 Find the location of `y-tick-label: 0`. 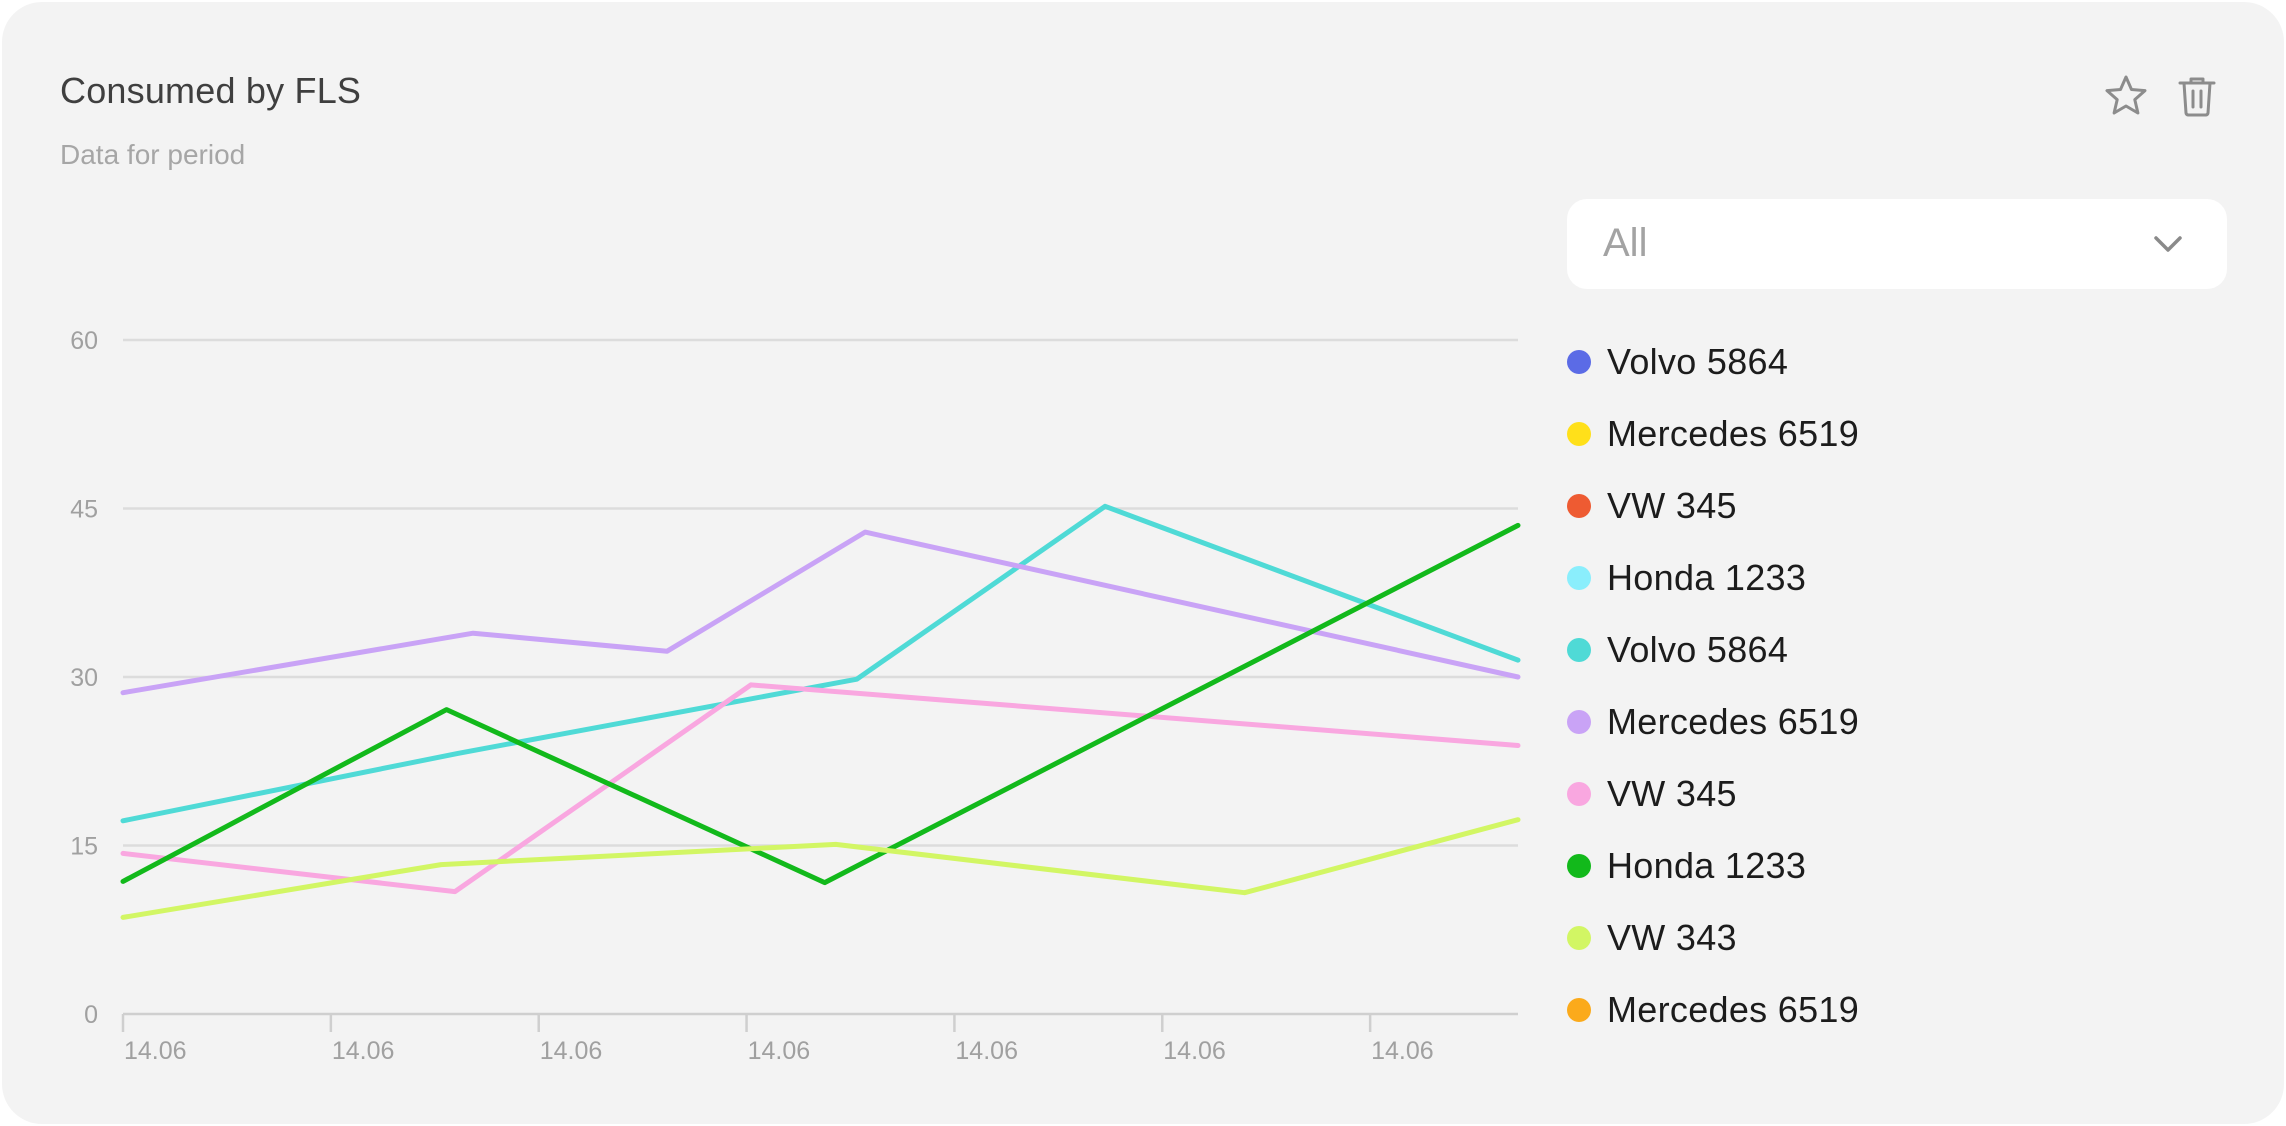

y-tick-label: 0 is located at coordinates (91, 1015).